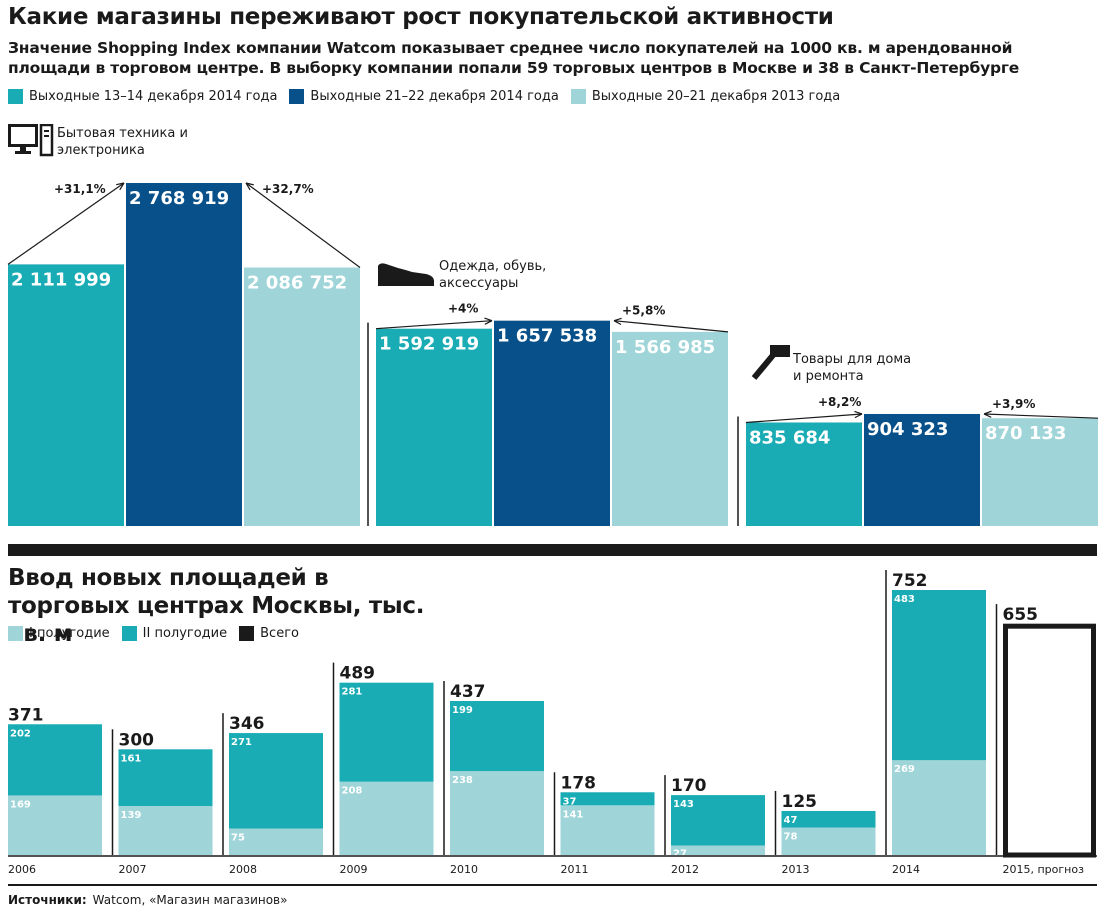  I want to click on sources-text: Watcom, «Магазин магазинов», so click(190, 900).